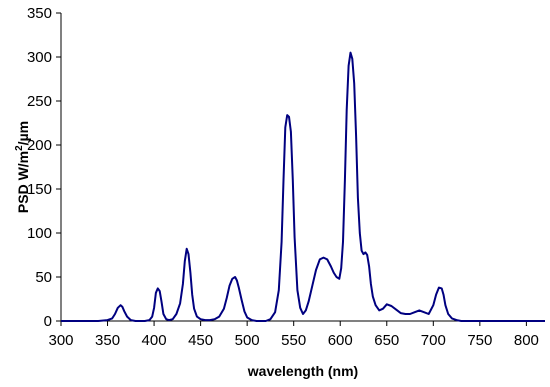 This screenshot has width=550, height=387. Describe the element at coordinates (23, 182) in the screenshot. I see `y-axis-title-main: PSD W/m` at that location.